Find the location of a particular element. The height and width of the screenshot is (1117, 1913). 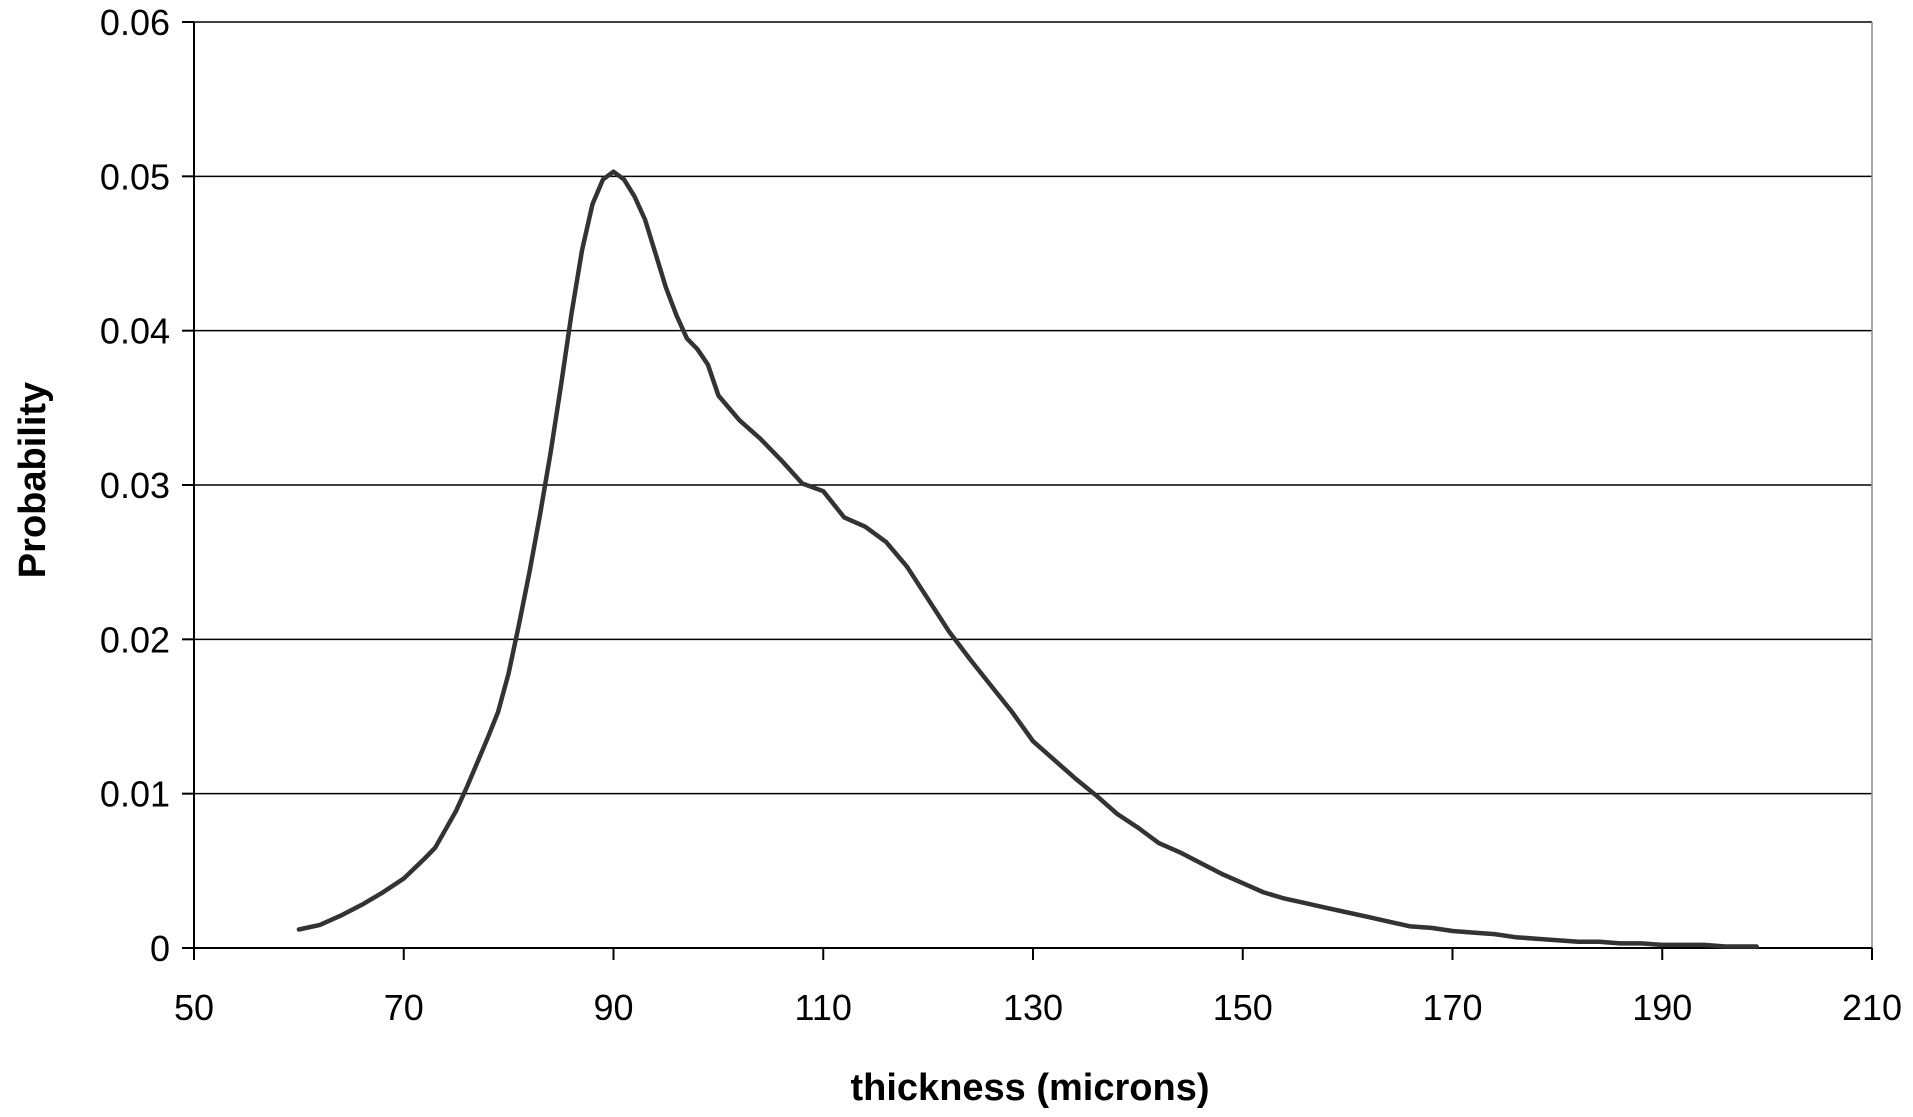

x-tick-label: 170 is located at coordinates (1452, 1007).